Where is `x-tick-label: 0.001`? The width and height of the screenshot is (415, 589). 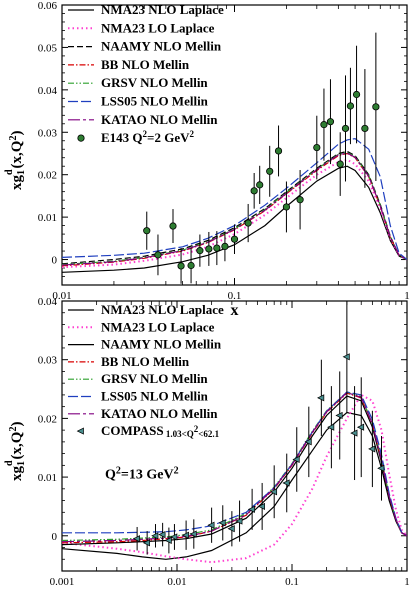
x-tick-label: 0.001 is located at coordinates (62, 582).